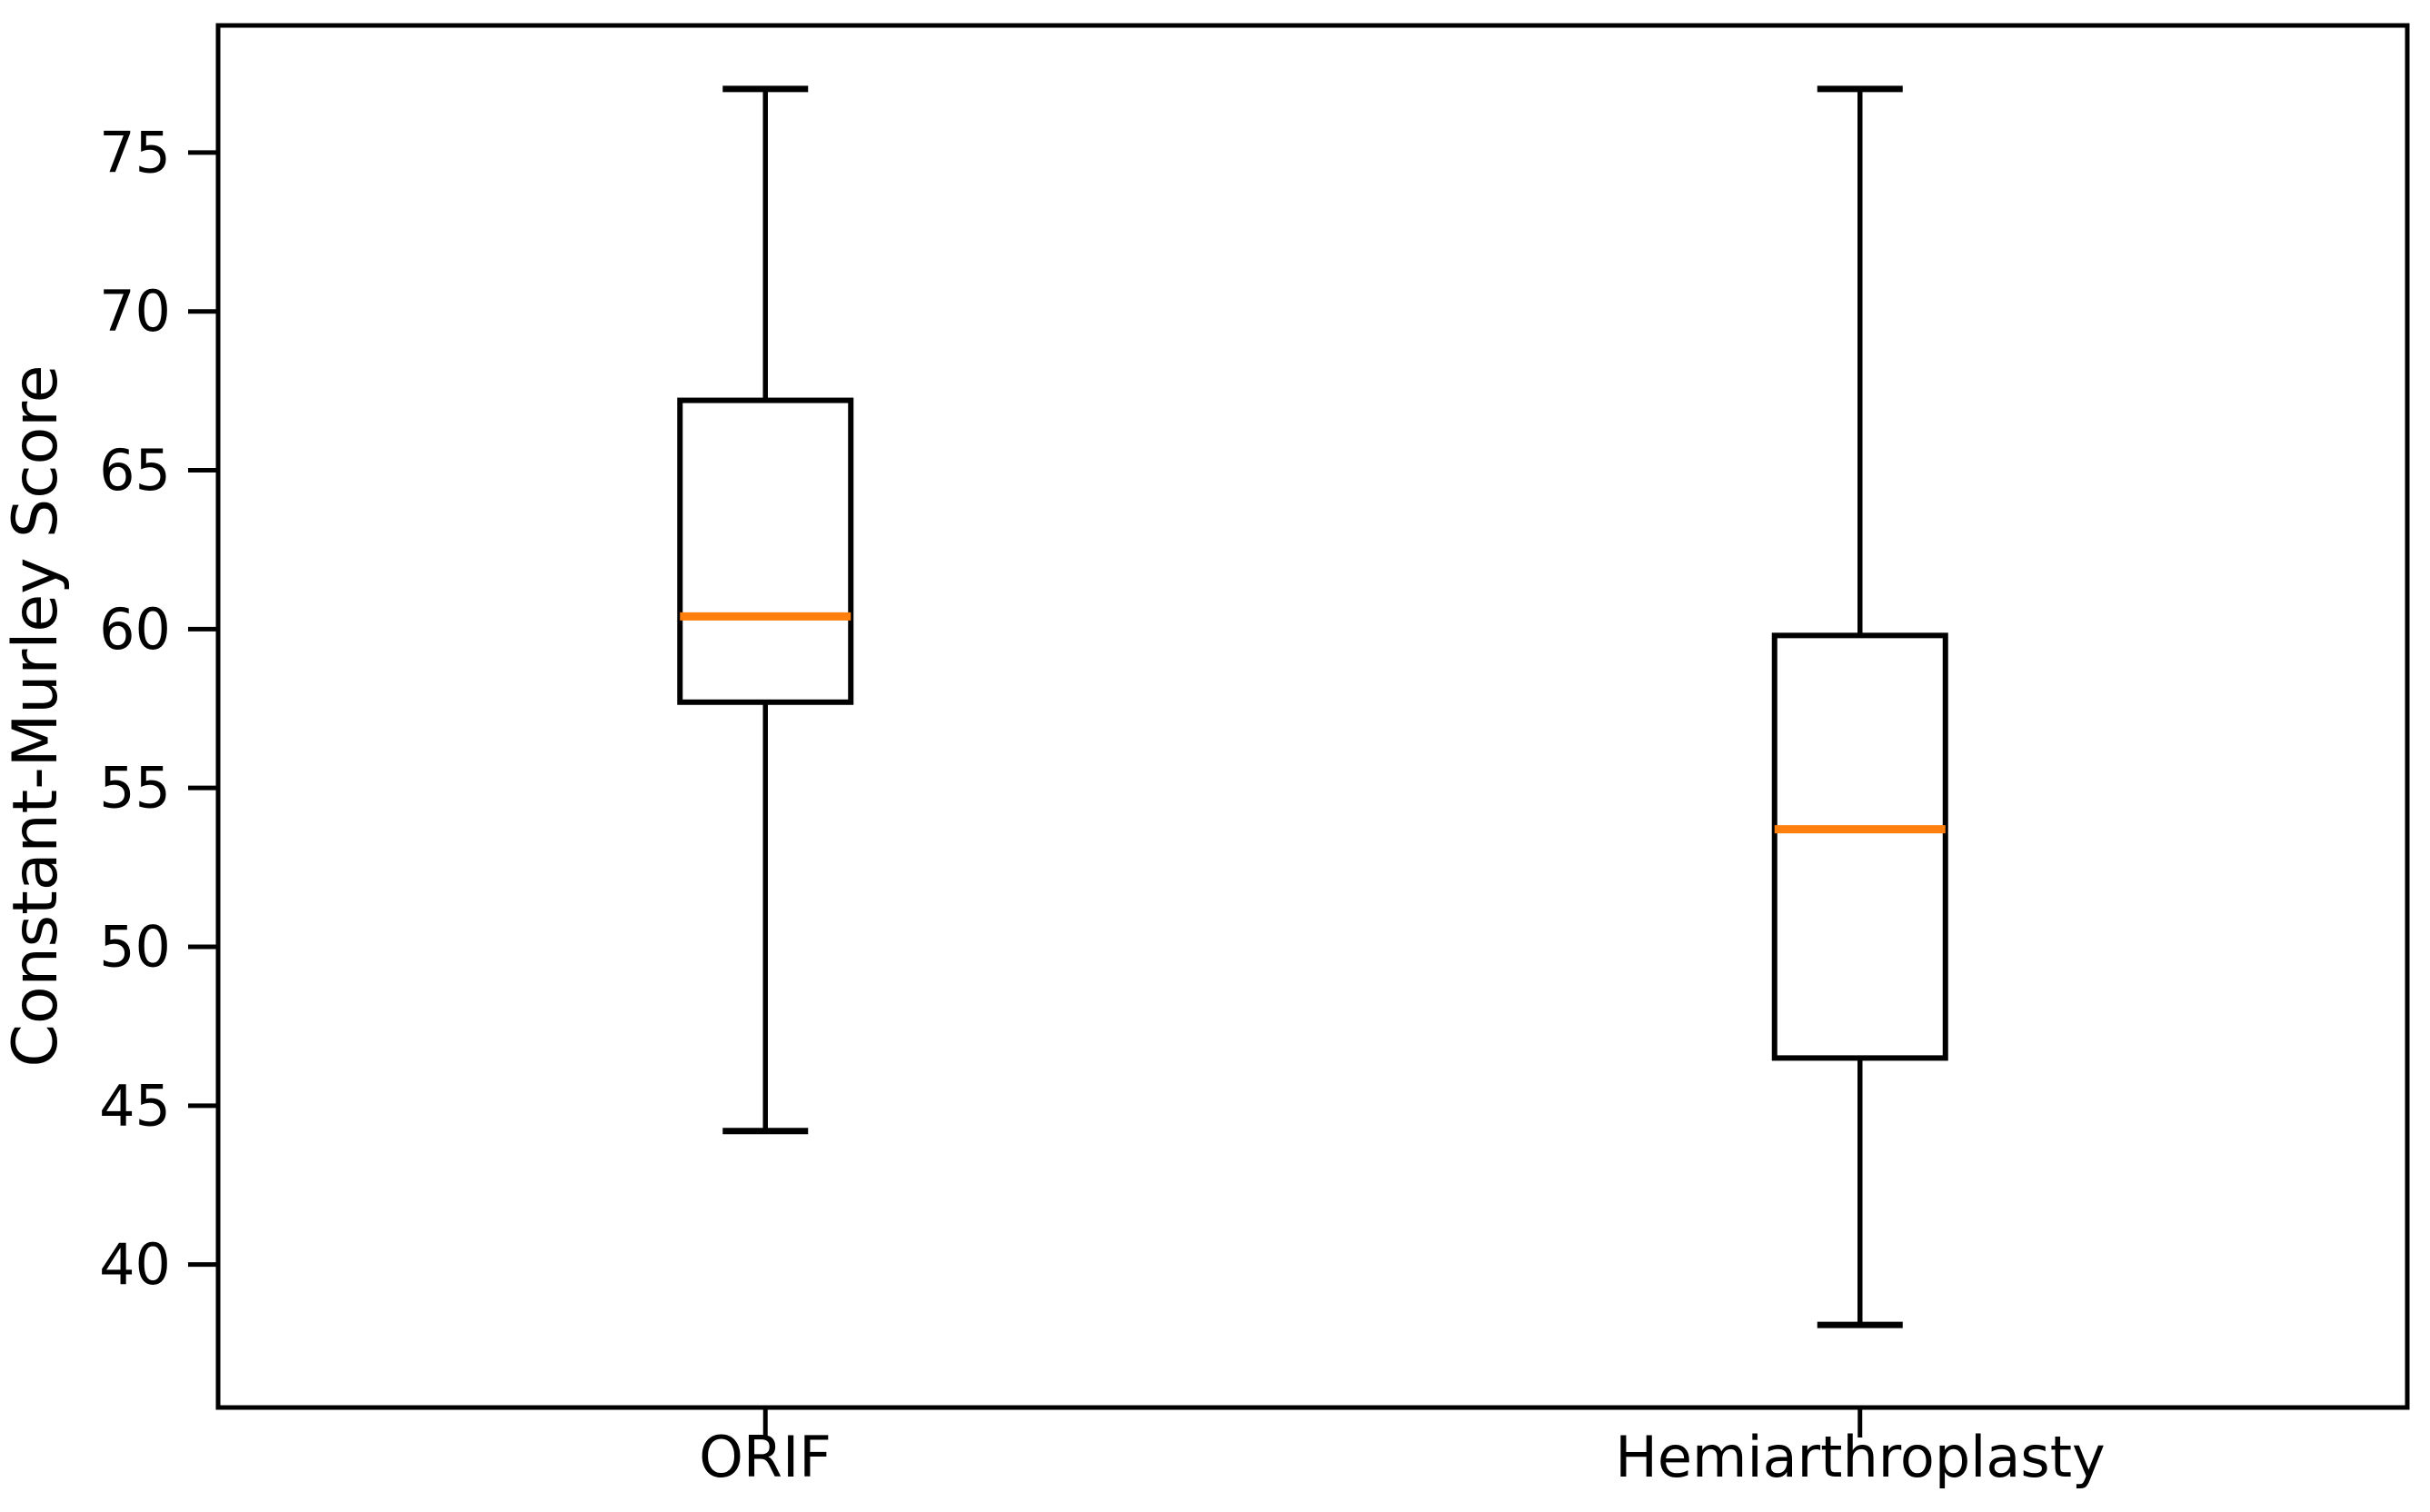 This screenshot has height=1512, width=2430. What do you see at coordinates (135, 629) in the screenshot?
I see `y-tick-label-60: 60` at bounding box center [135, 629].